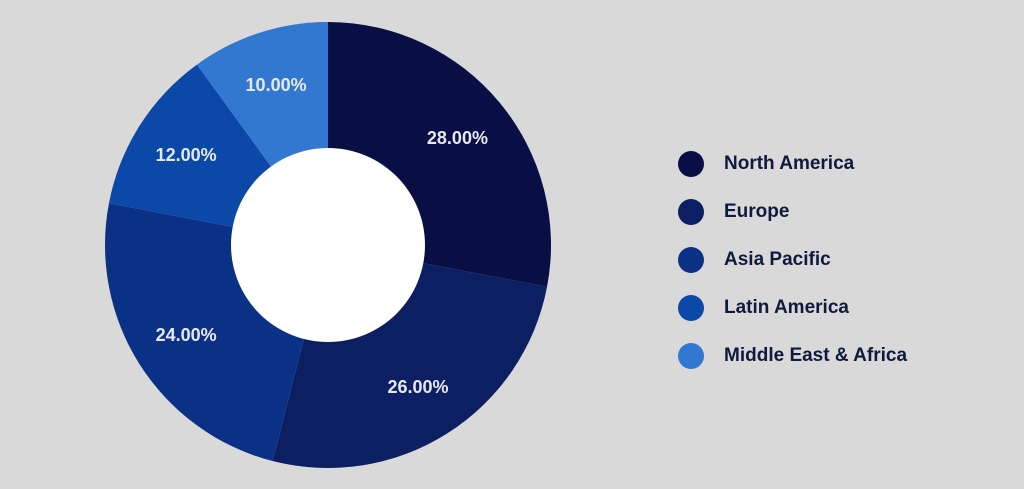 This screenshot has width=1024, height=489. I want to click on legend-label: Asia Pacific, so click(777, 259).